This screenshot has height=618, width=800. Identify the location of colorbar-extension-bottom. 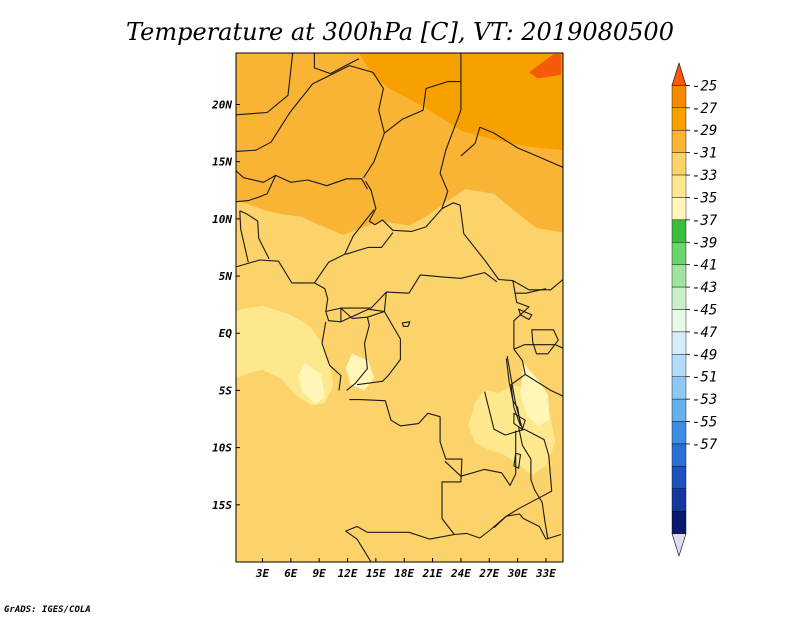
(679, 545).